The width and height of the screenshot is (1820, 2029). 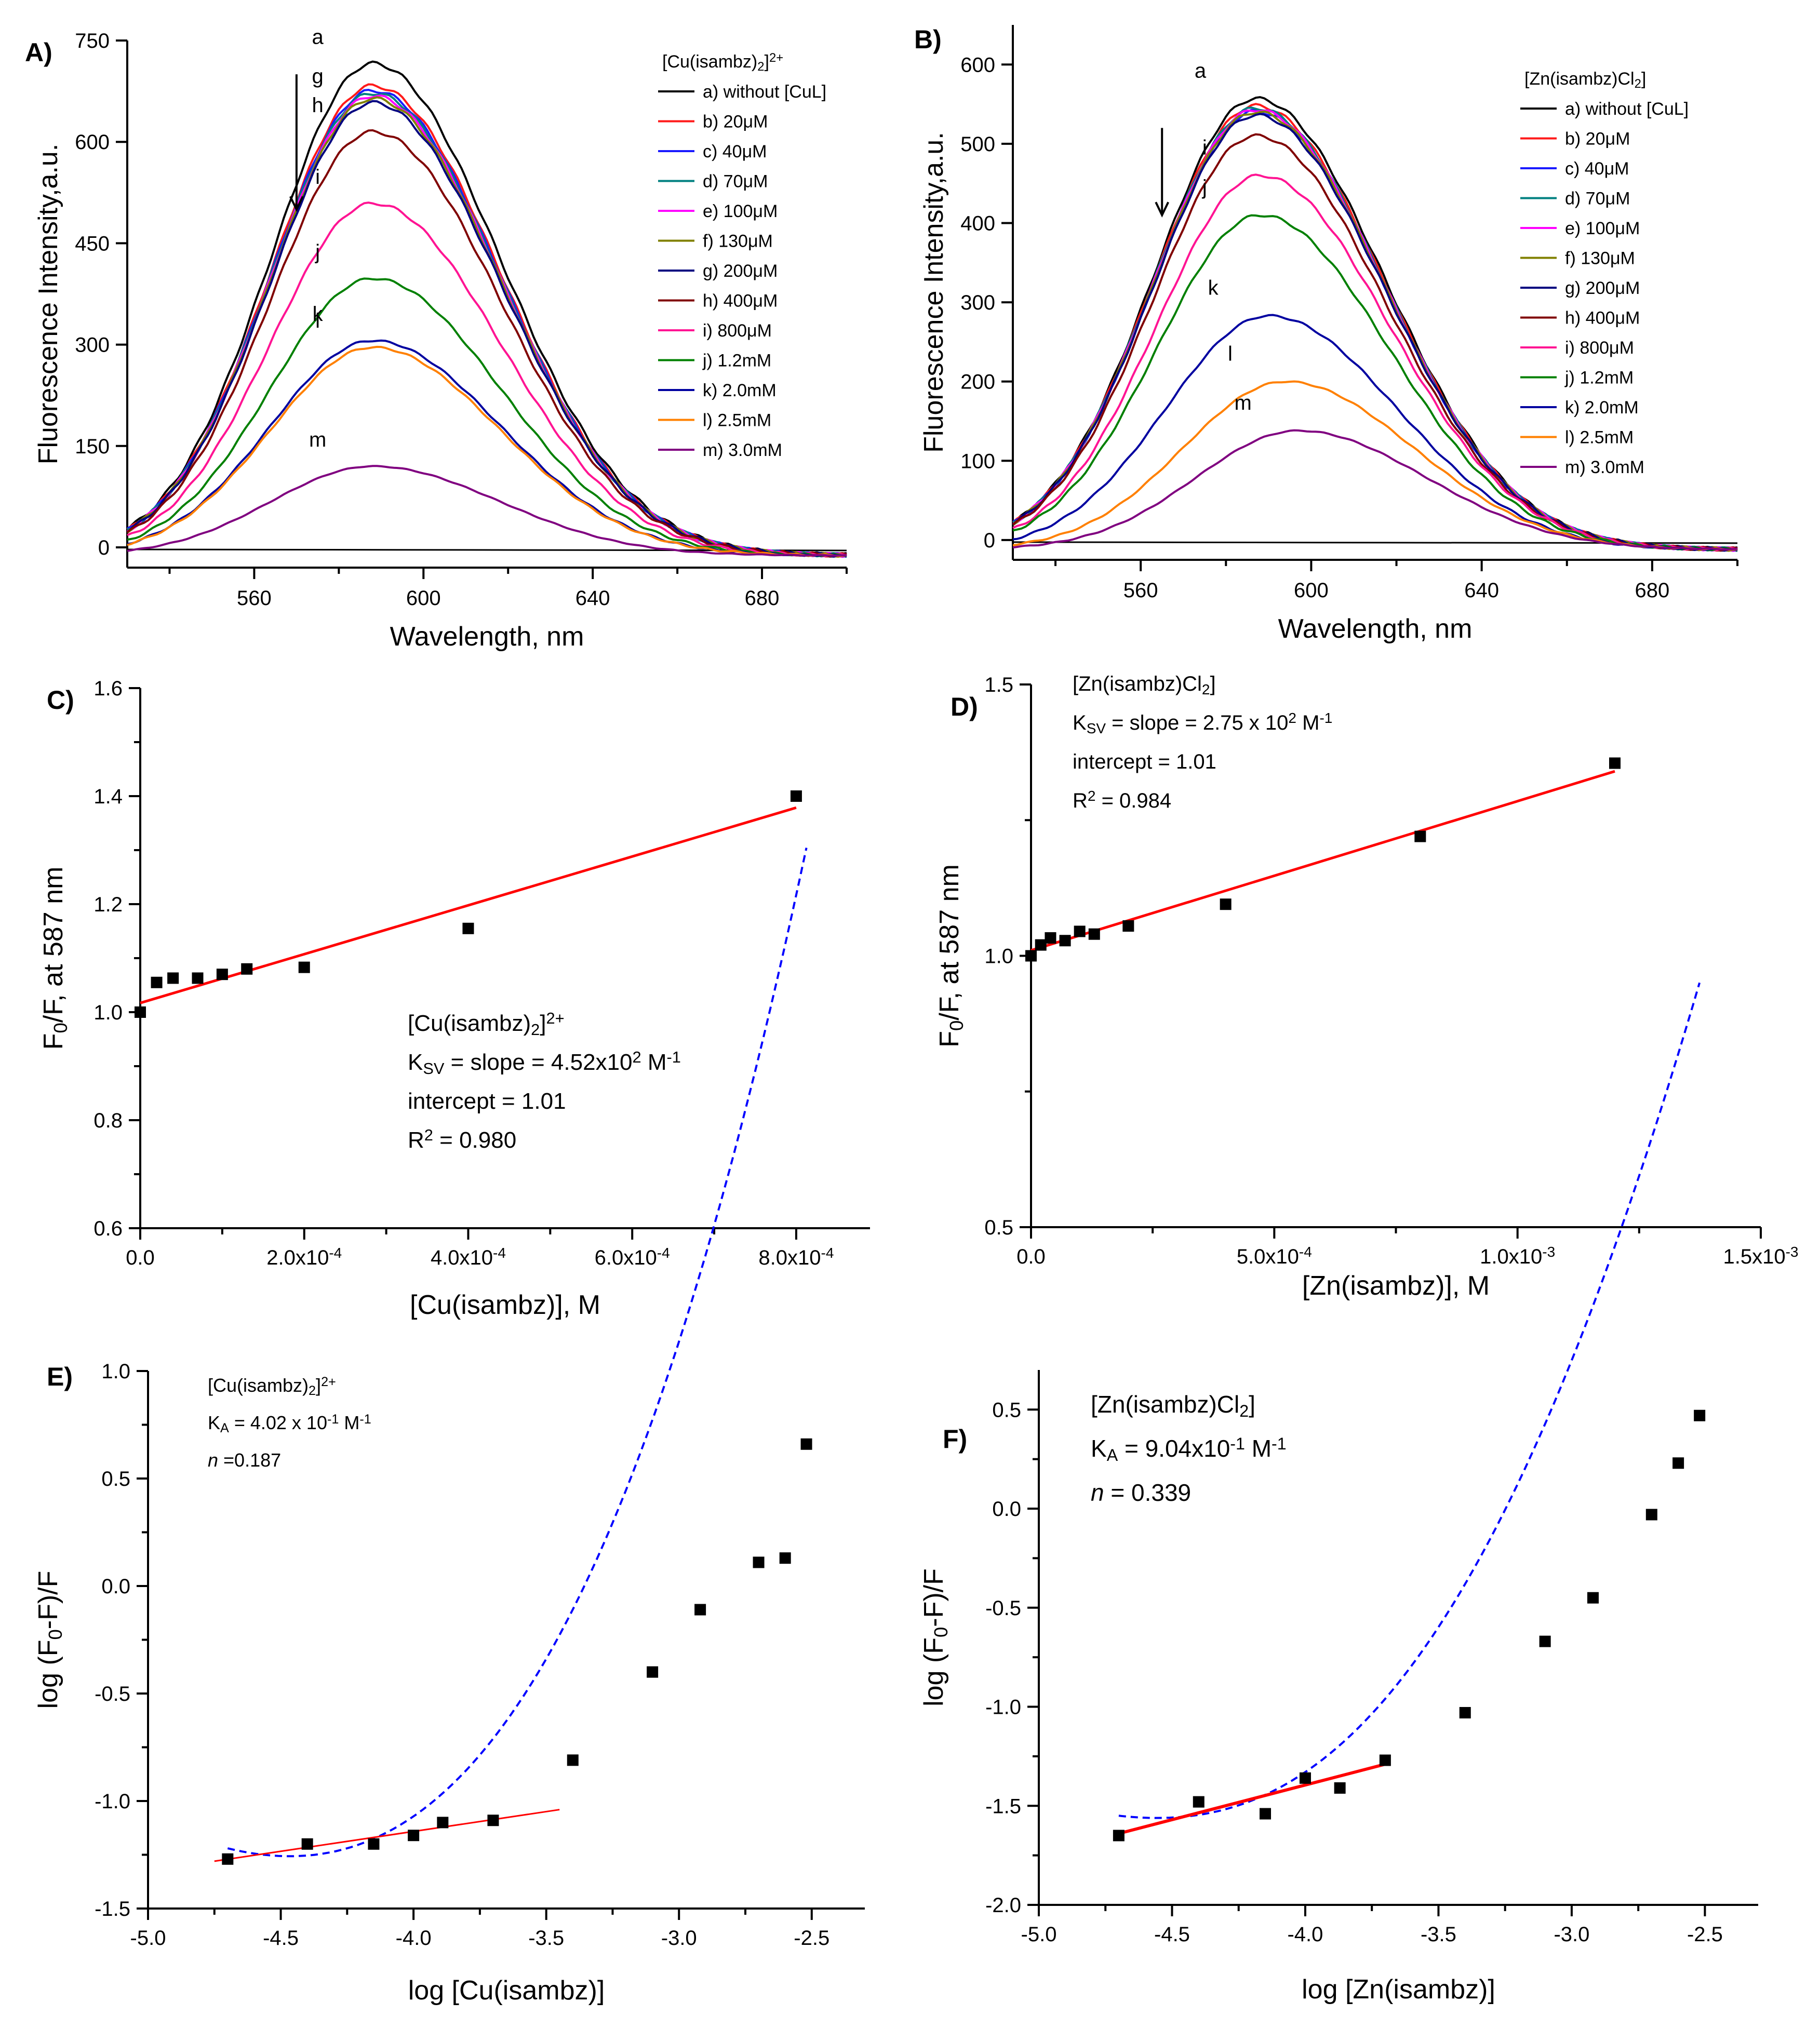 What do you see at coordinates (462, 1257) in the screenshot?
I see `text-span: 4.0x10` at bounding box center [462, 1257].